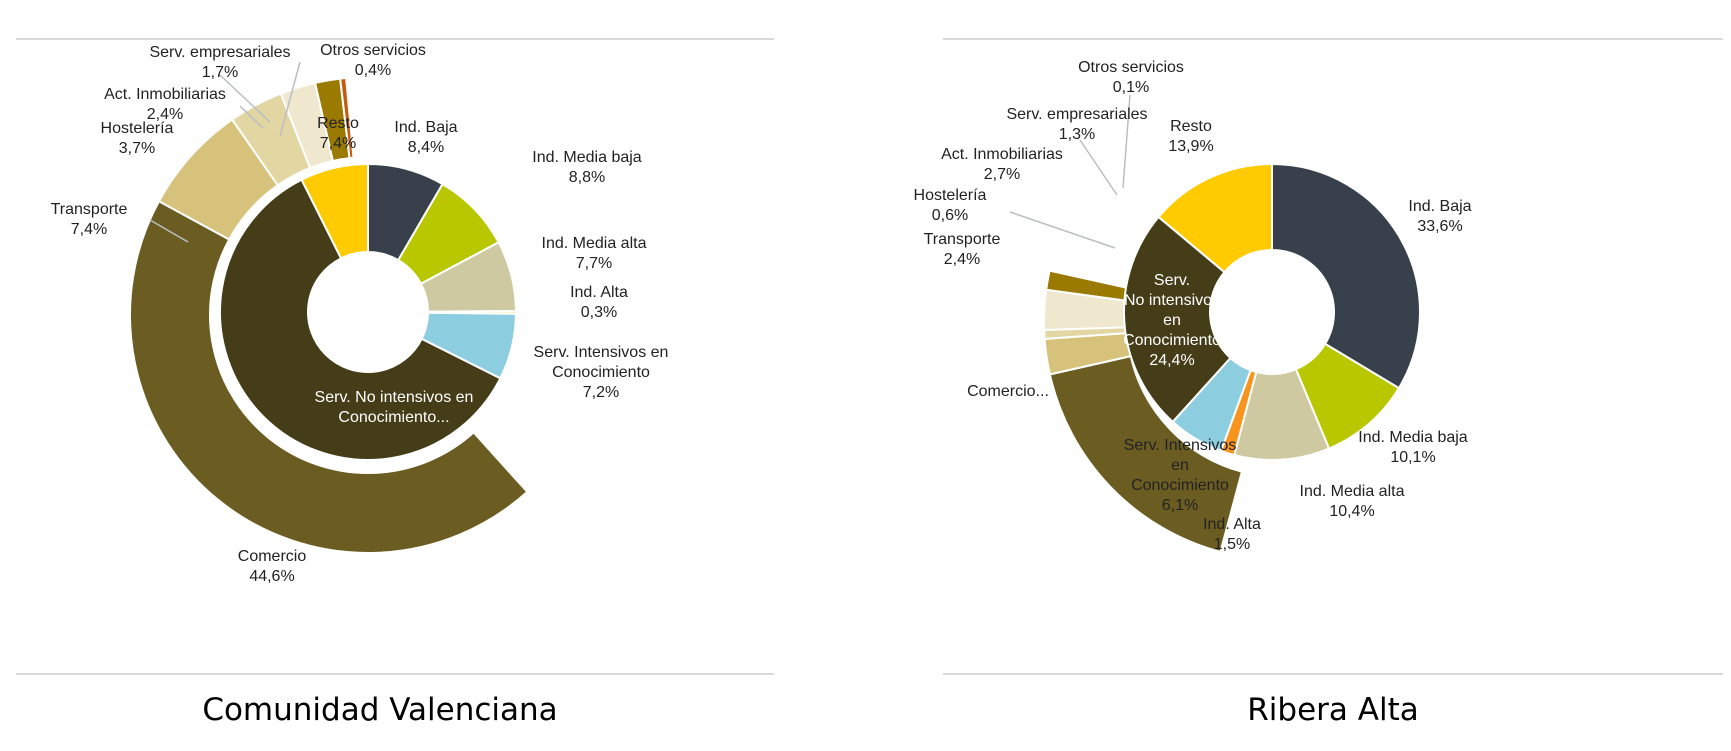 The height and width of the screenshot is (751, 1731). I want to click on chart-title: Ribera Alta, so click(1333, 710).